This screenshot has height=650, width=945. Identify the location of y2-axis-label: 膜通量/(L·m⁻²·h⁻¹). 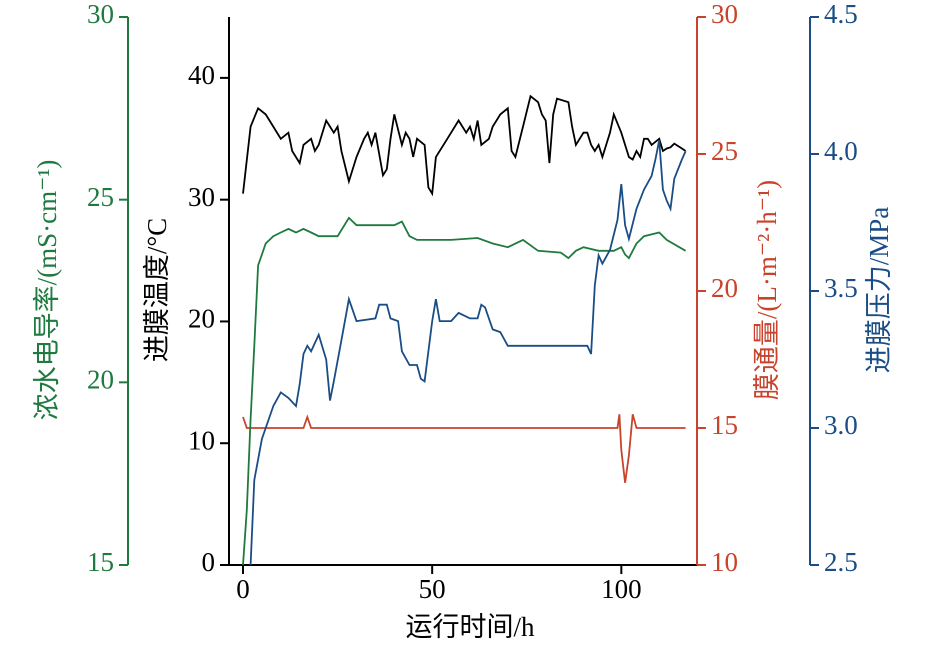
(767, 290).